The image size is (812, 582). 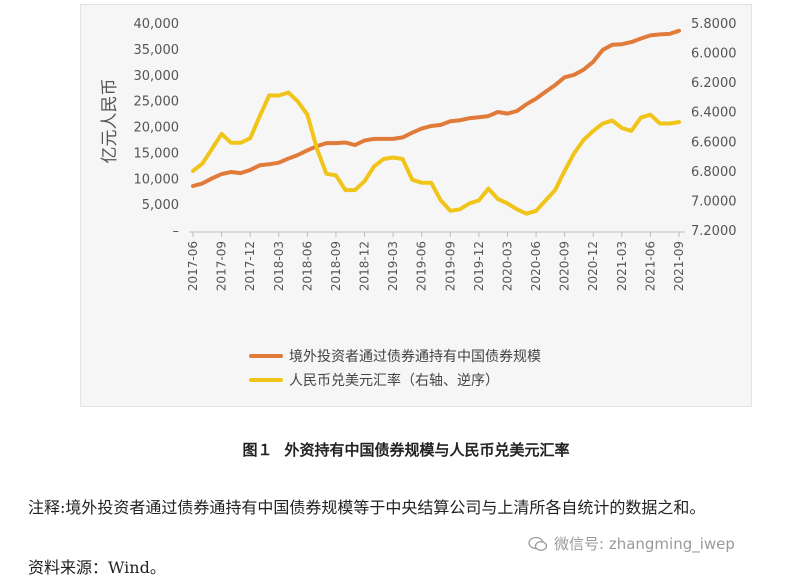 I want to click on left-tick-label: 20,000, so click(x=157, y=128).